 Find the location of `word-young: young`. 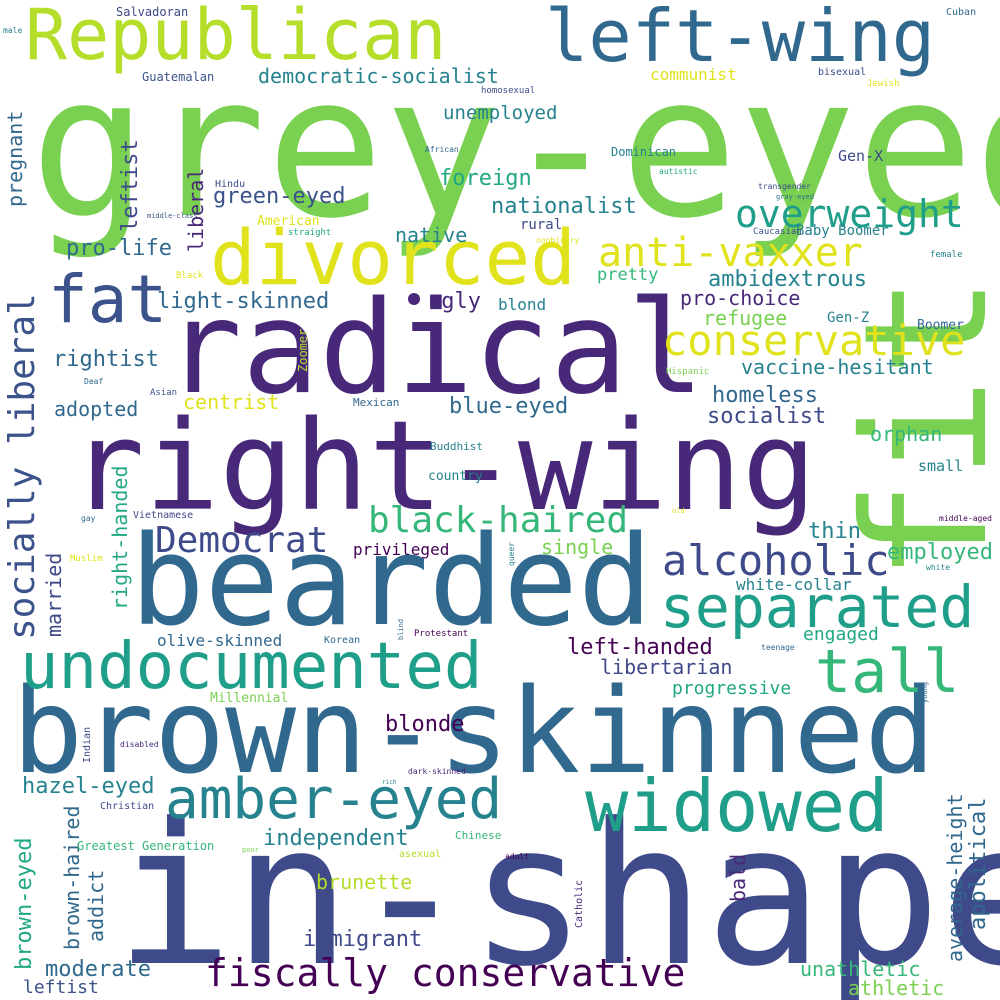

word-young: young is located at coordinates (925, 692).